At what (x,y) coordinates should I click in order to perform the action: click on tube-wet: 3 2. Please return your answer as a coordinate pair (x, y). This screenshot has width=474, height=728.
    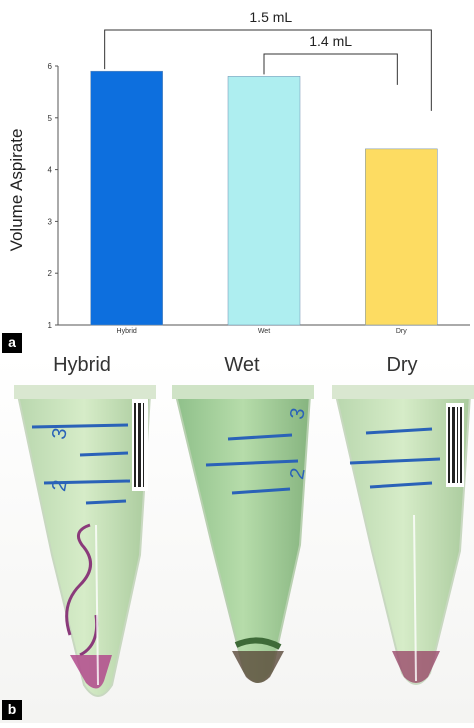
    Looking at the image, I should click on (243, 534).